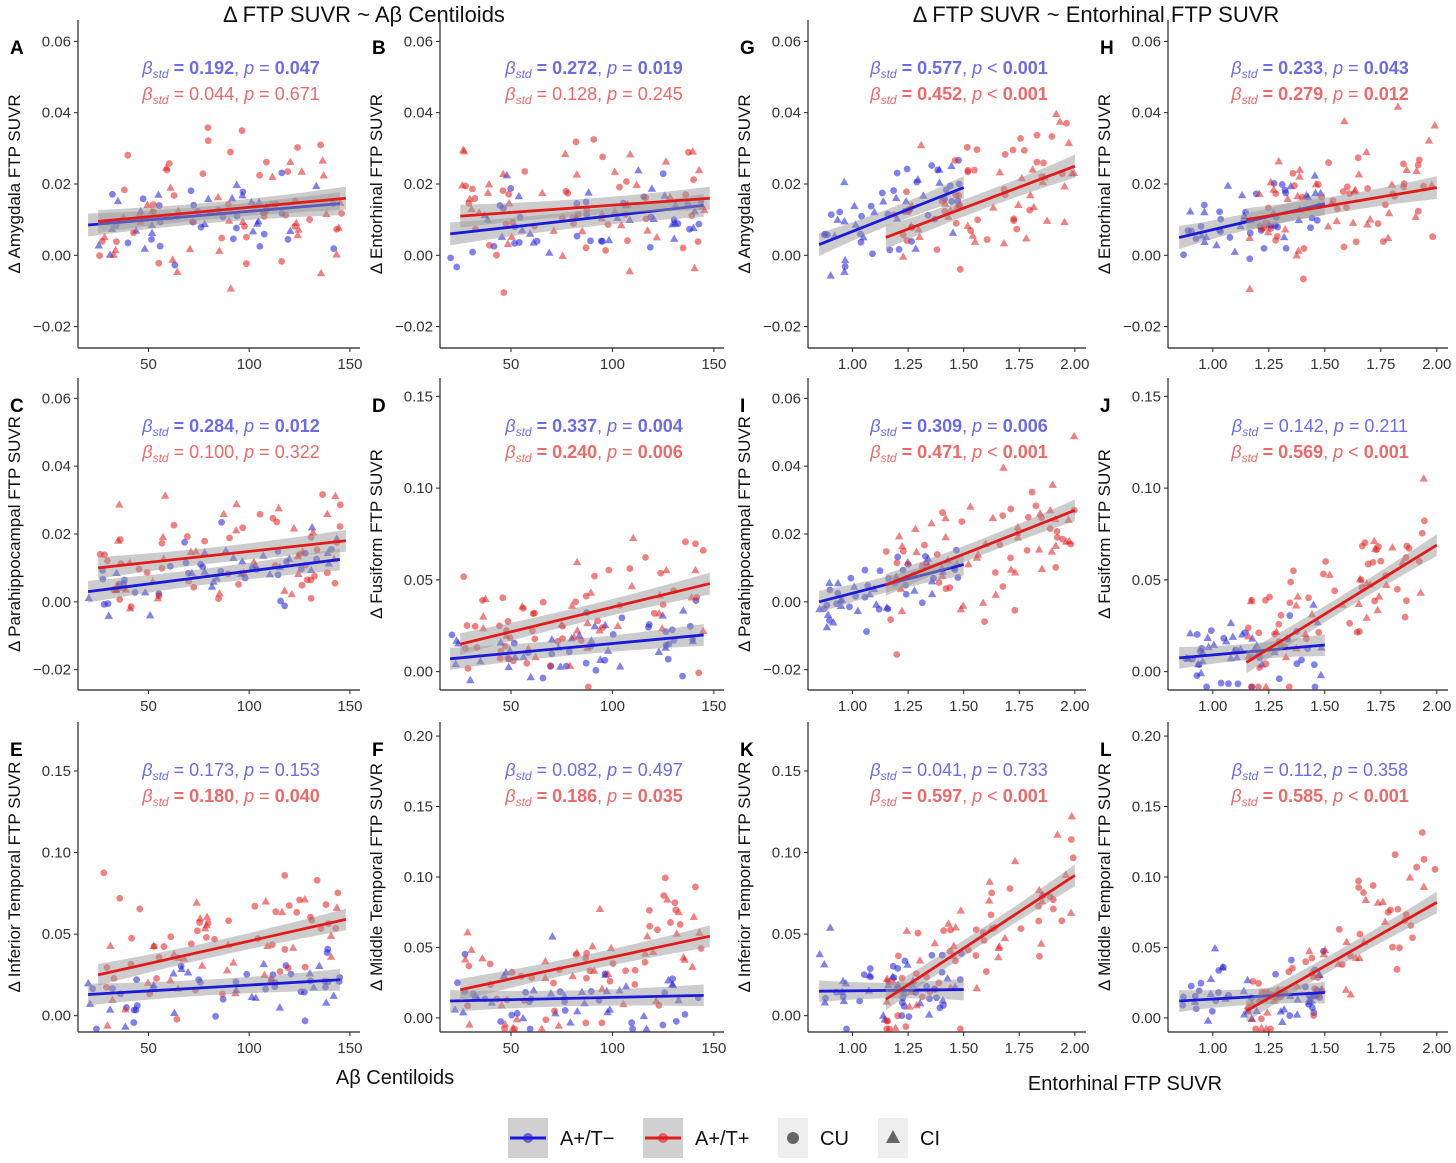  Describe the element at coordinates (1025, 770) in the screenshot. I see `p-value: 0.733` at that location.